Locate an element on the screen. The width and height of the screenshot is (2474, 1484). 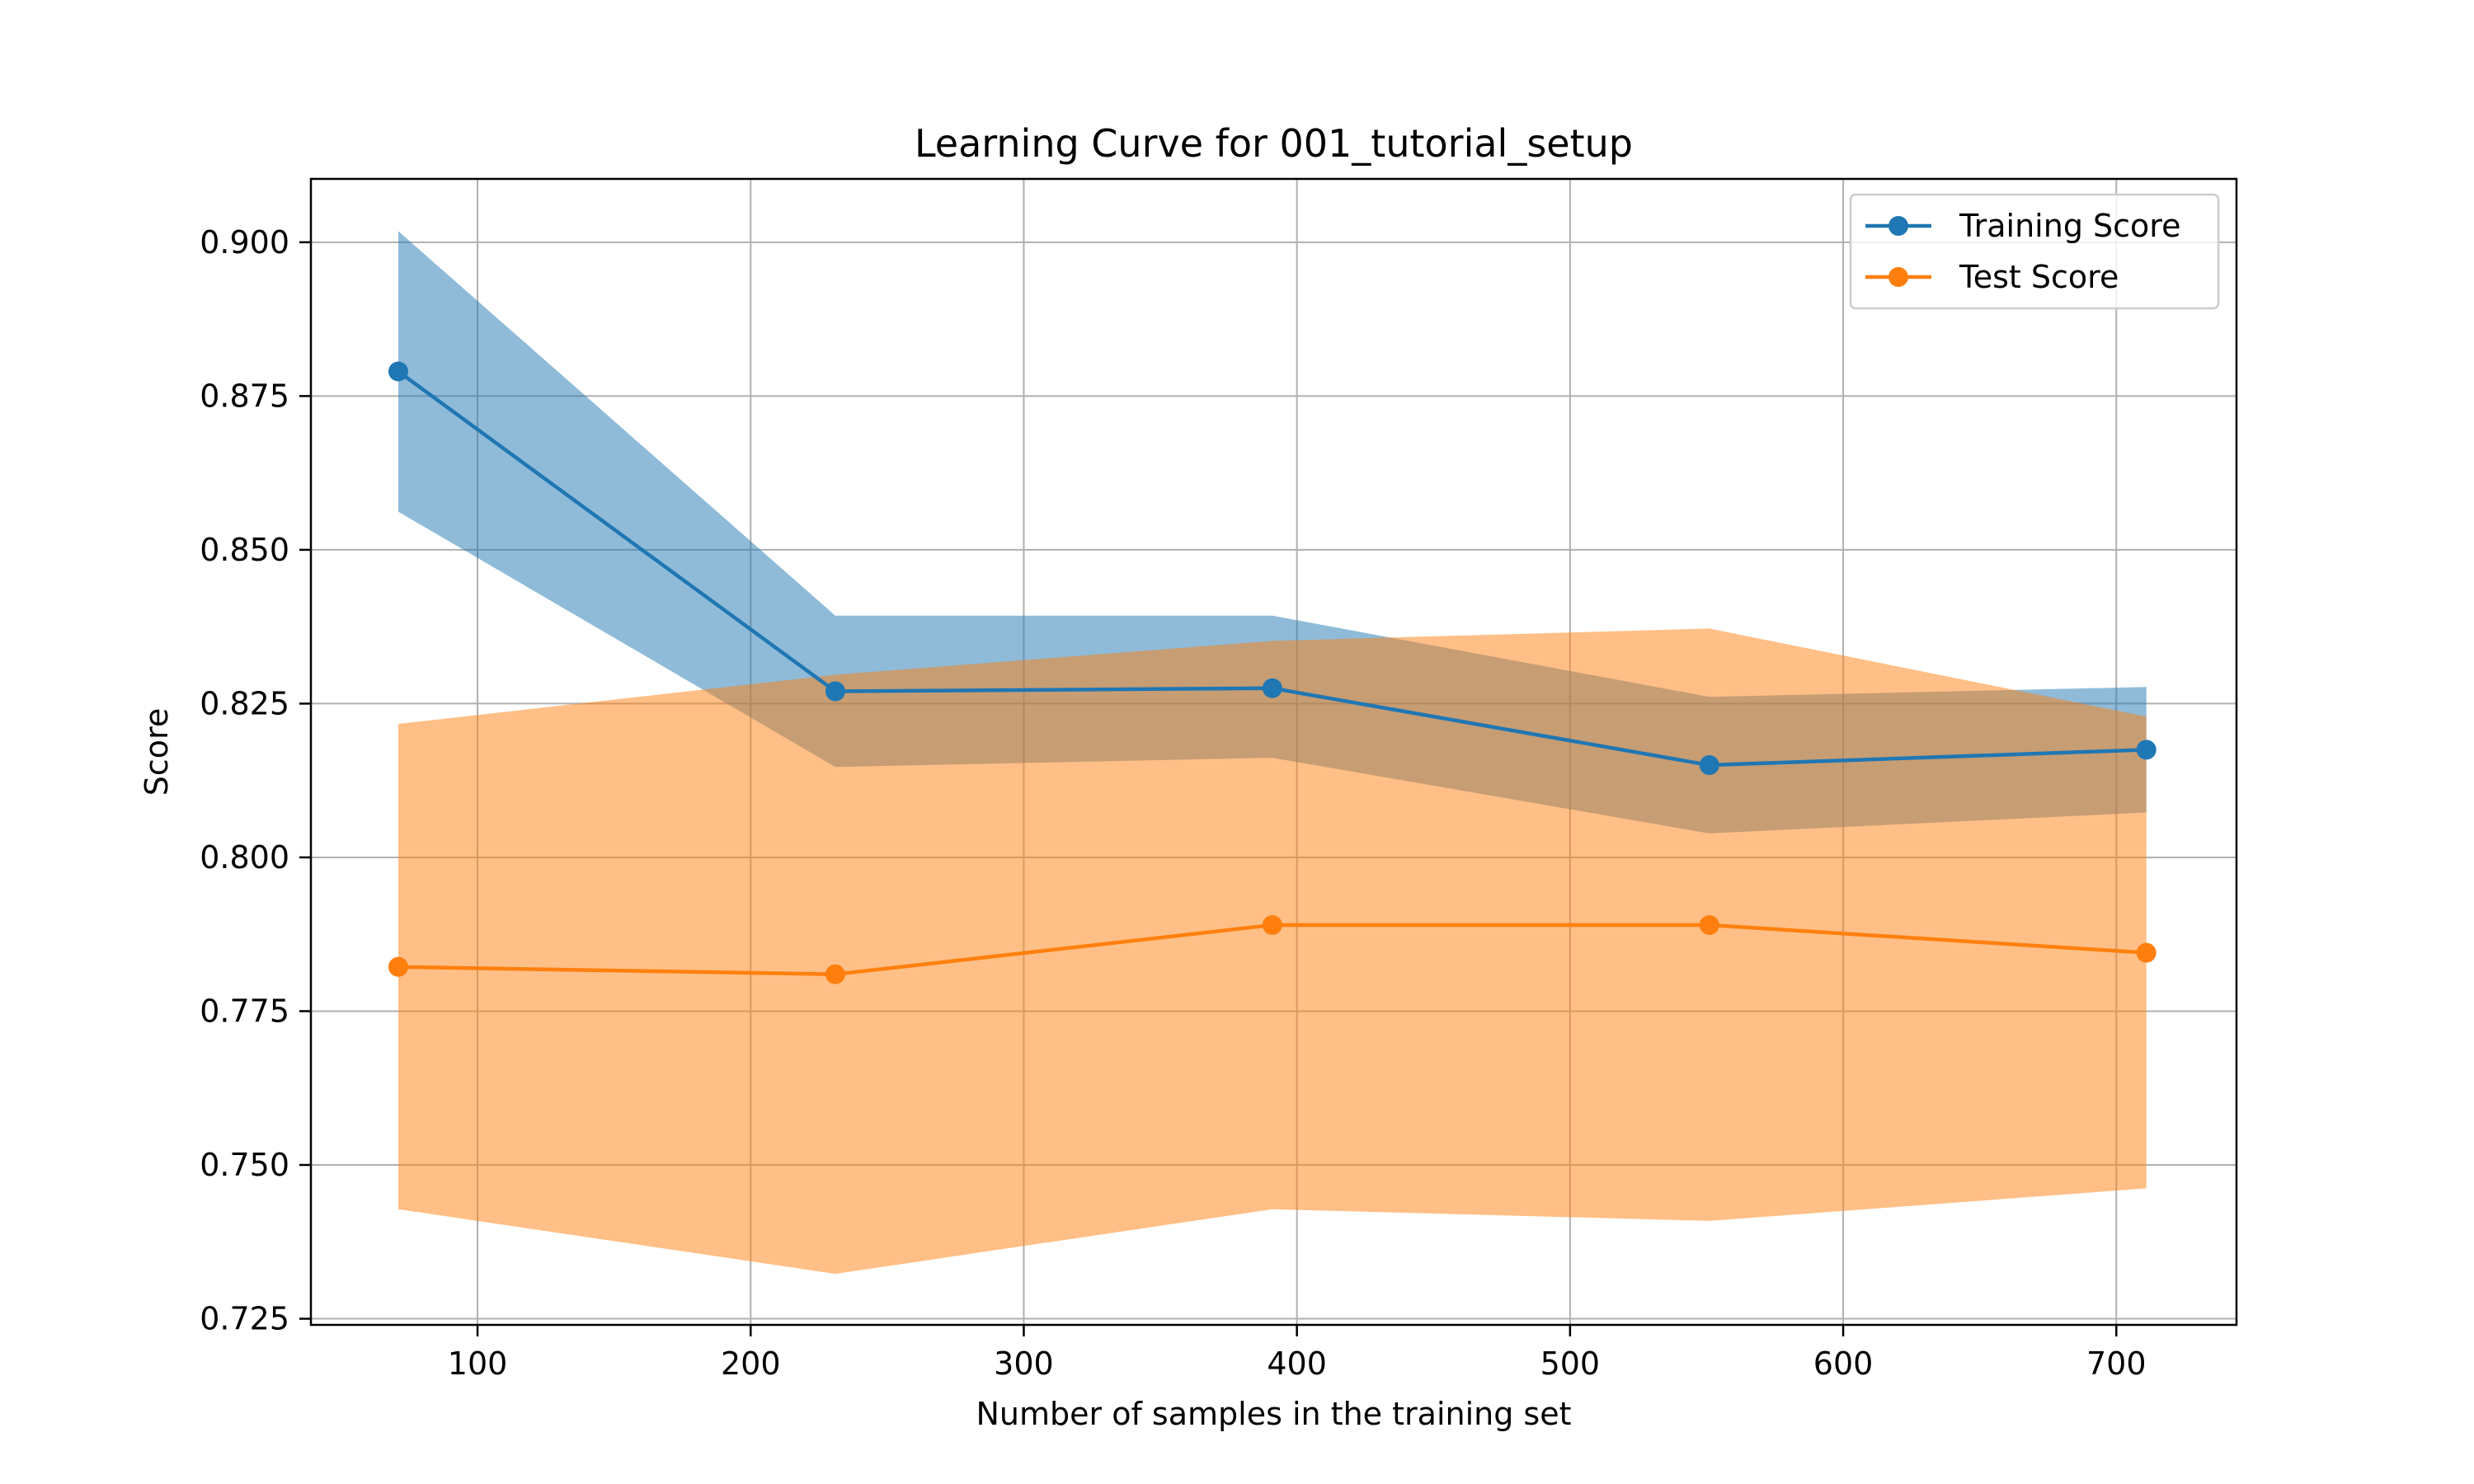
x-tick-label: 700 is located at coordinates (2116, 1363).